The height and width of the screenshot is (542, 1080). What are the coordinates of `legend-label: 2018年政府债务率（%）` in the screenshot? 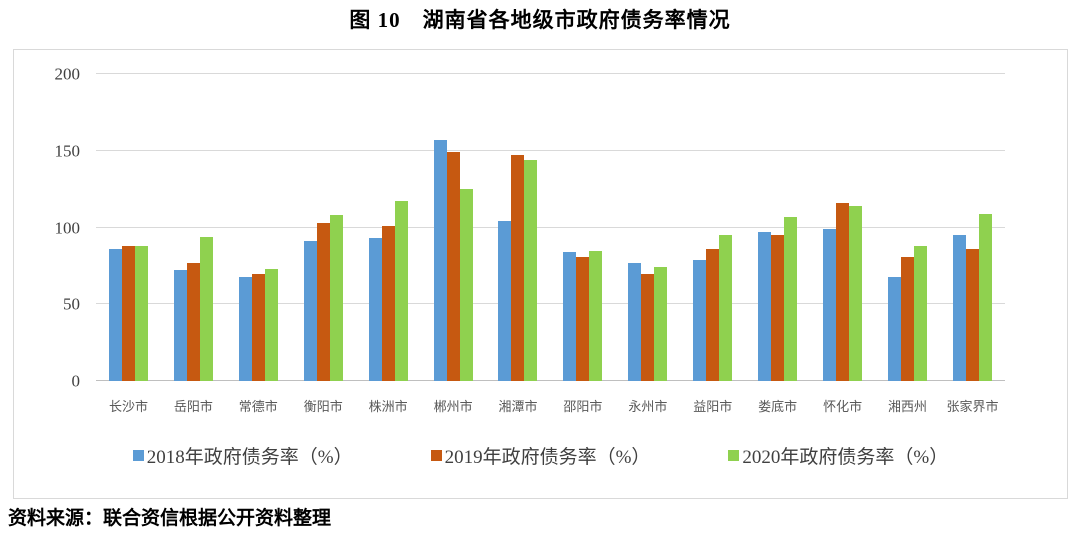 It's located at (249, 457).